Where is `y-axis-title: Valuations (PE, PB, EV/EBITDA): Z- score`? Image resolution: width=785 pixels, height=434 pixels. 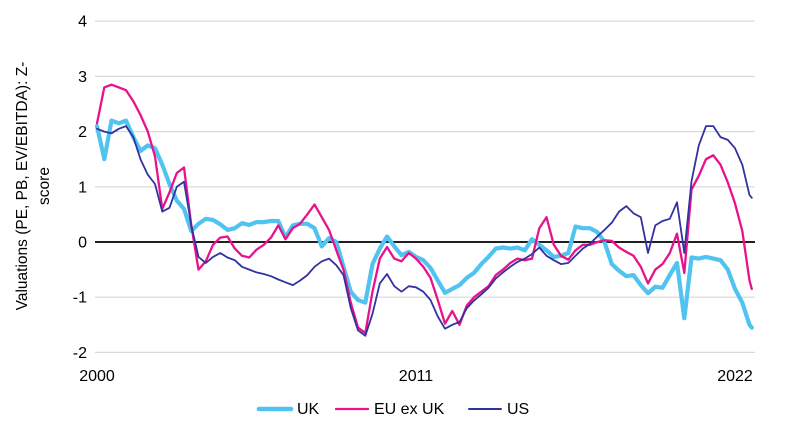 y-axis-title: Valuations (PE, PB, EV/EBITDA): Z- score is located at coordinates (33, 186).